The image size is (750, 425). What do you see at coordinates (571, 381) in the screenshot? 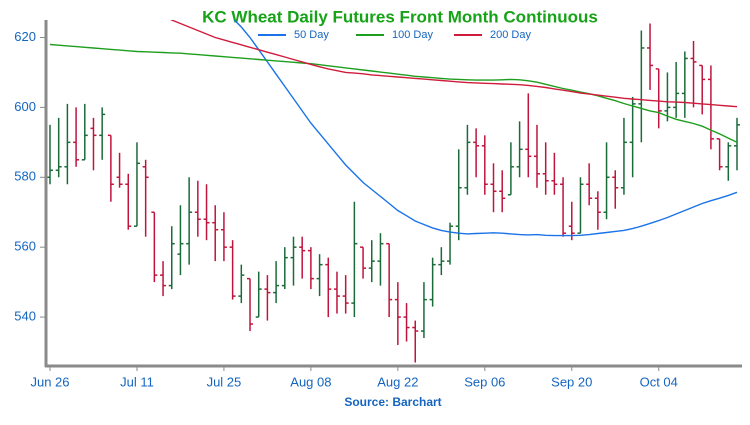
I see `x-tick-label: Sep 20` at bounding box center [571, 381].